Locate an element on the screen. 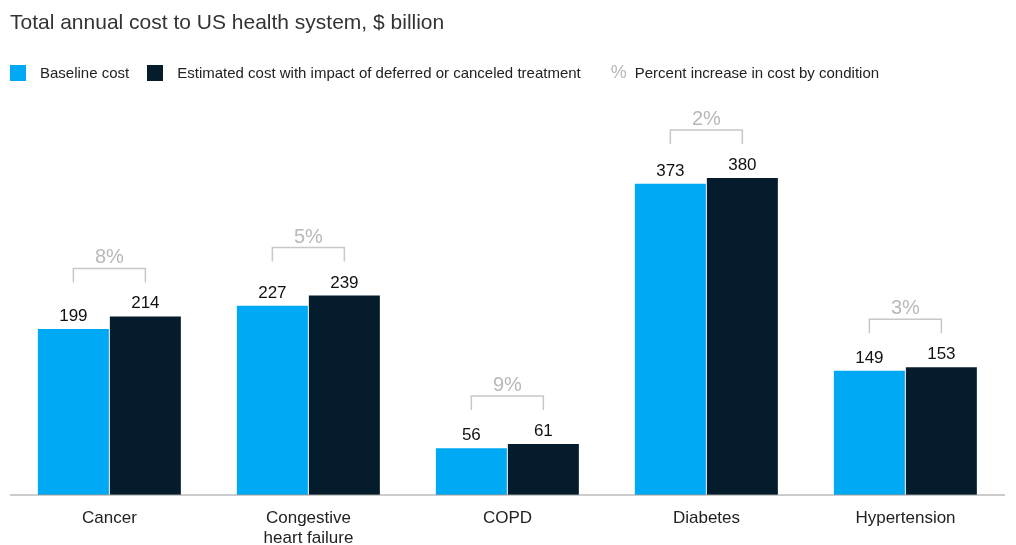 The image size is (1016, 545). legend-label: Baseline cost is located at coordinates (85, 72).